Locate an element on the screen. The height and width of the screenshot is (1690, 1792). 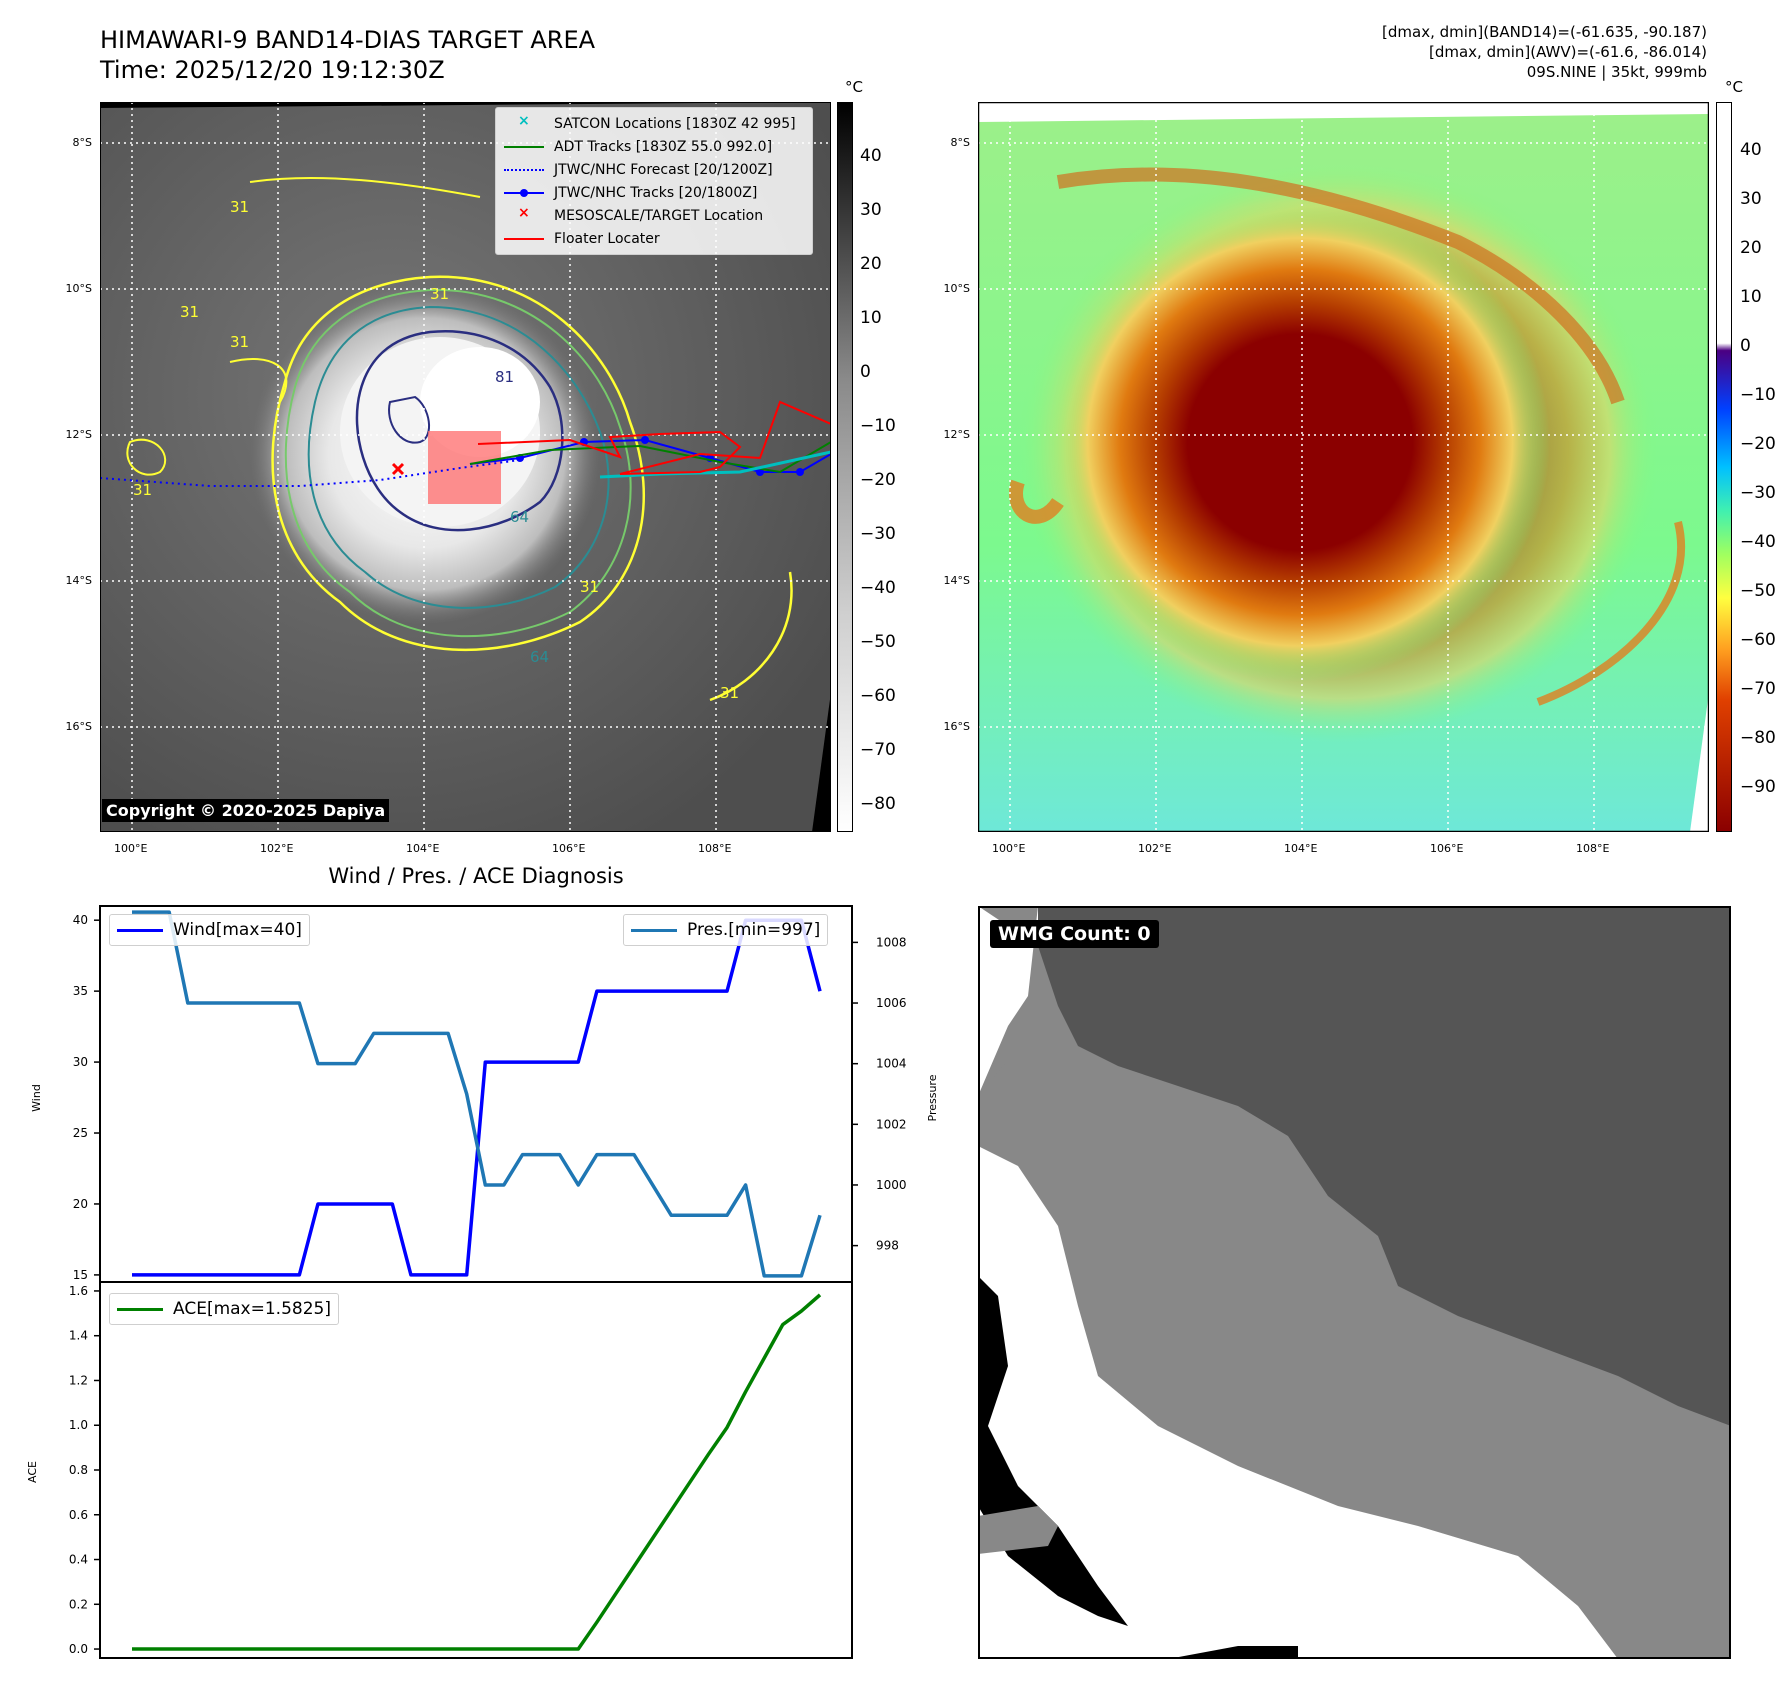
storm-core is located at coordinates (1300, 442).